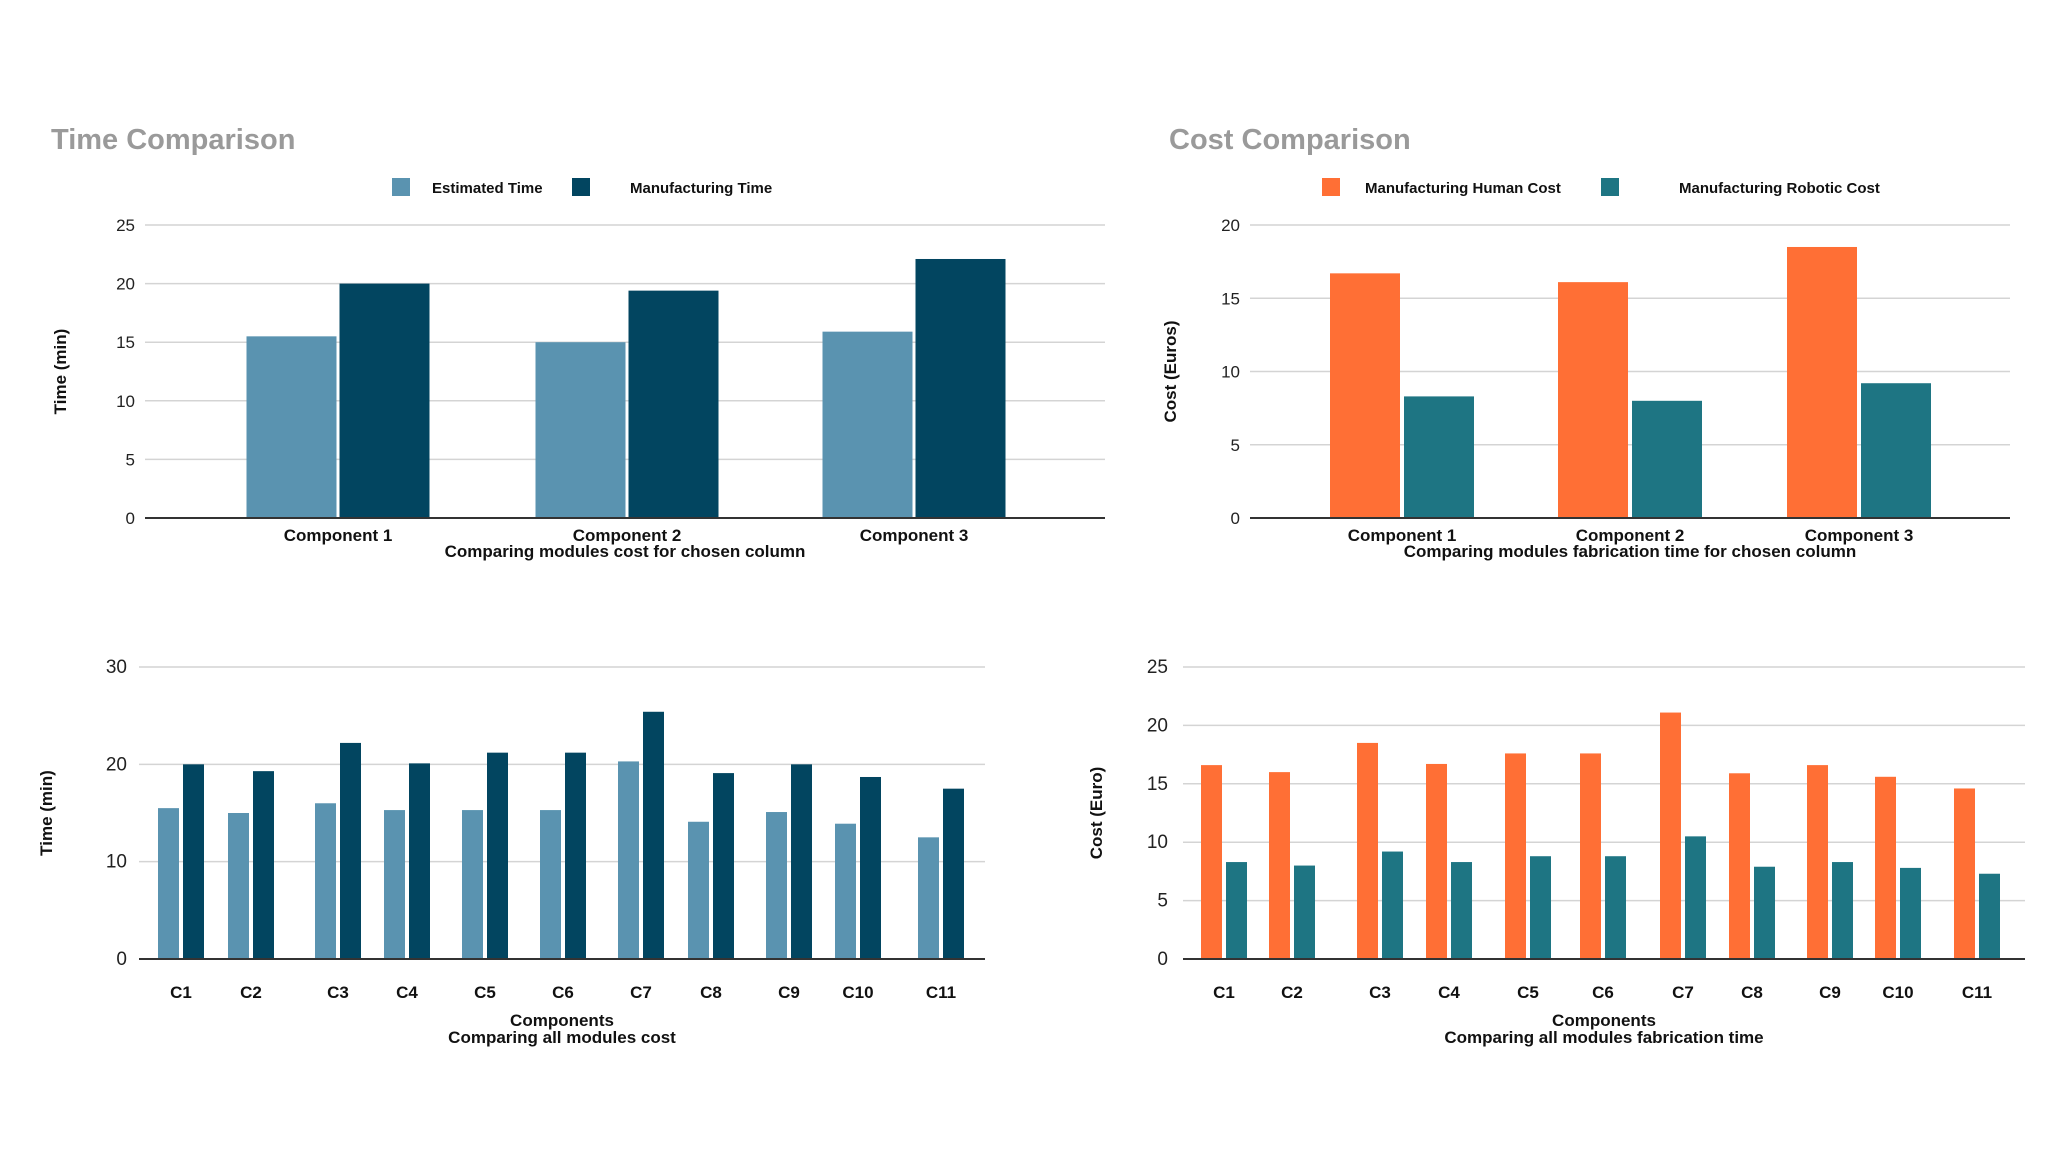  I want to click on chart-subtitle: Comparing all modules cost, so click(562, 1037).